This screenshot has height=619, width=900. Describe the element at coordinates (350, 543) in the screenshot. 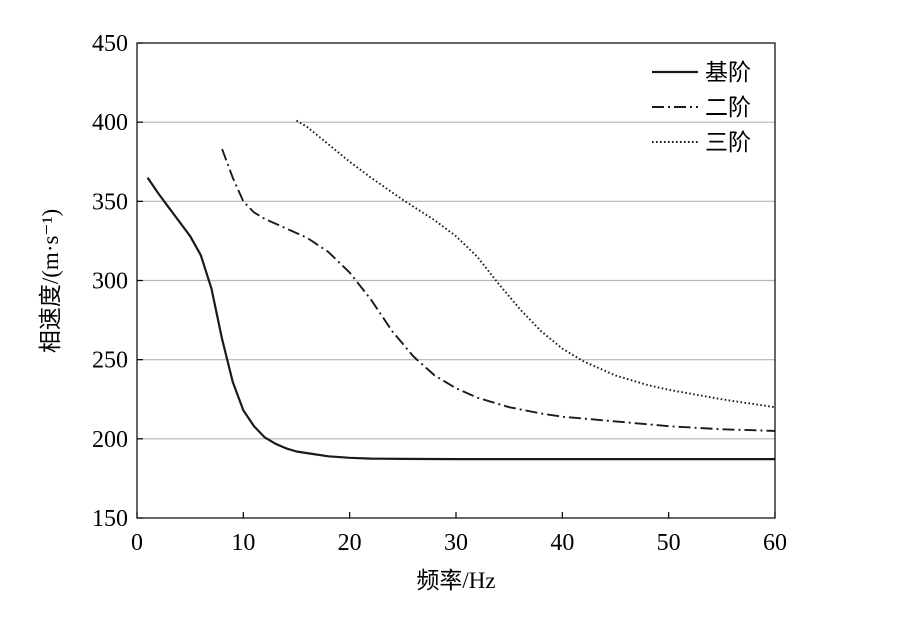

I see `x-tick-label: 20` at that location.